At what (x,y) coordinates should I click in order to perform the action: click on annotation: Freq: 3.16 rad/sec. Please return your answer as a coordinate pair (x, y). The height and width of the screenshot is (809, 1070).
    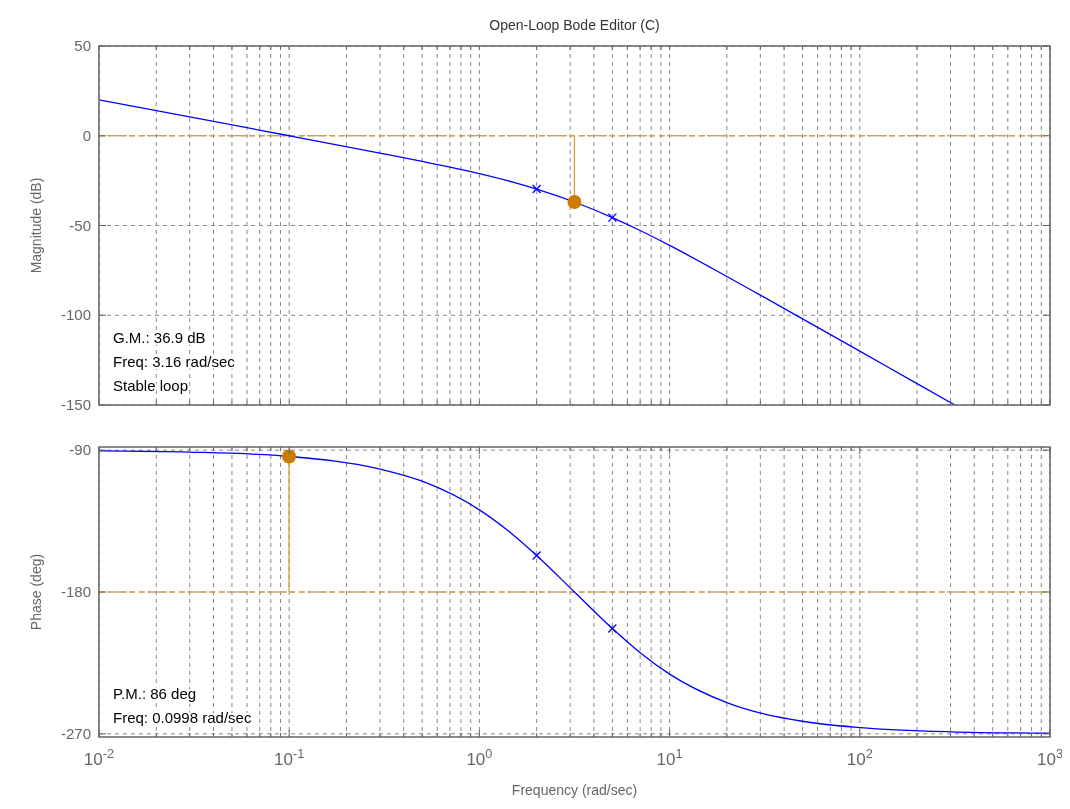
    Looking at the image, I should click on (174, 361).